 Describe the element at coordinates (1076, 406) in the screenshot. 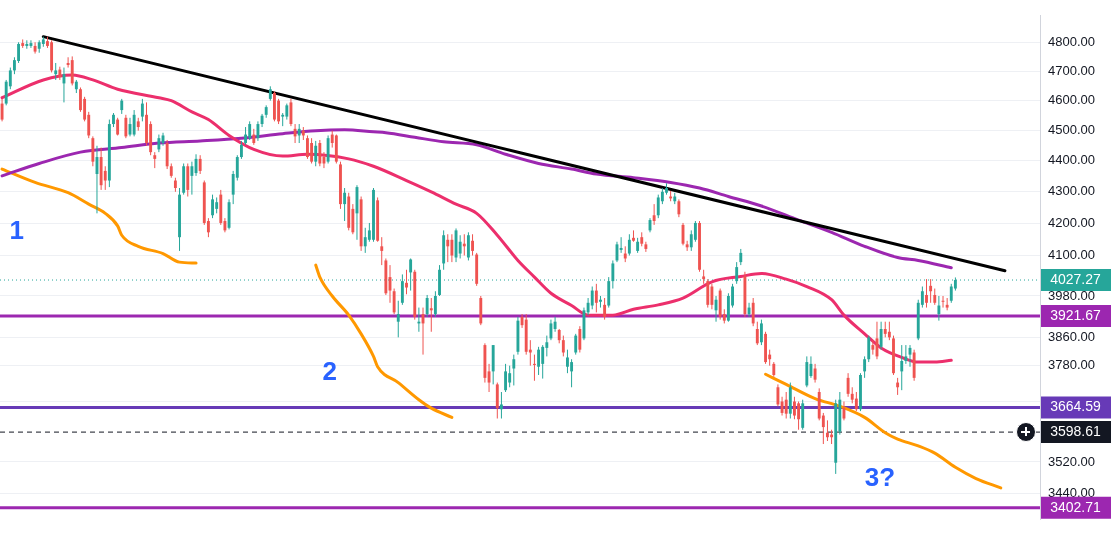

I see `ref-line-label: 3664.59` at that location.